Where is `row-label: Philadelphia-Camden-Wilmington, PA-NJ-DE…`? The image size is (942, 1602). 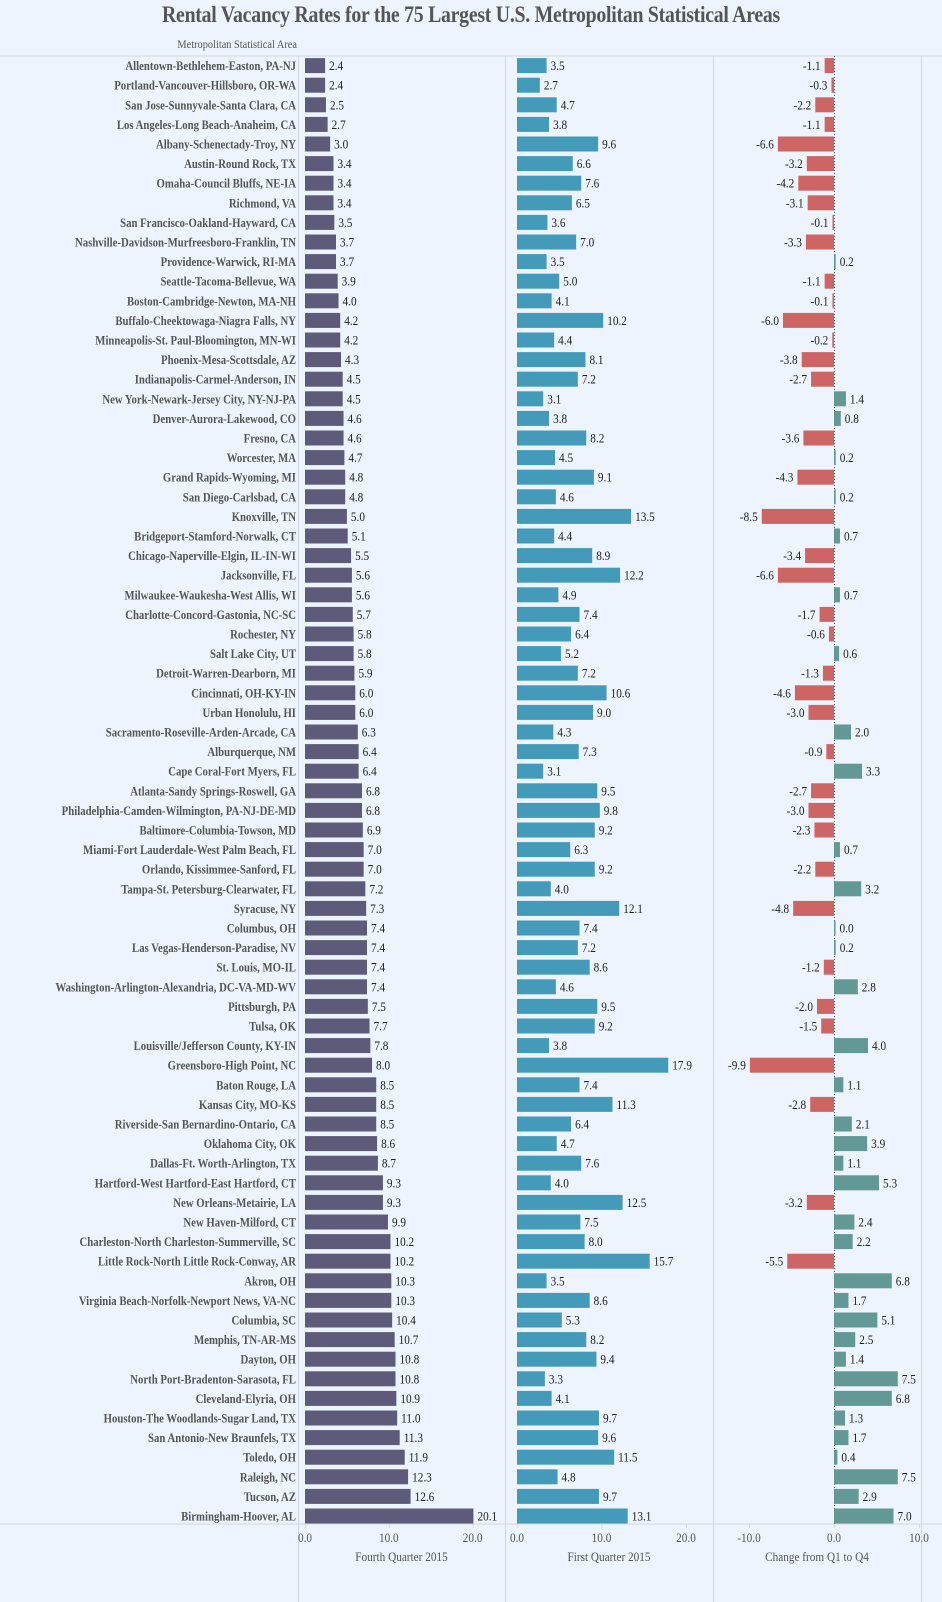
row-label: Philadelphia-Camden-Wilmington, PA-NJ-DE… is located at coordinates (179, 811).